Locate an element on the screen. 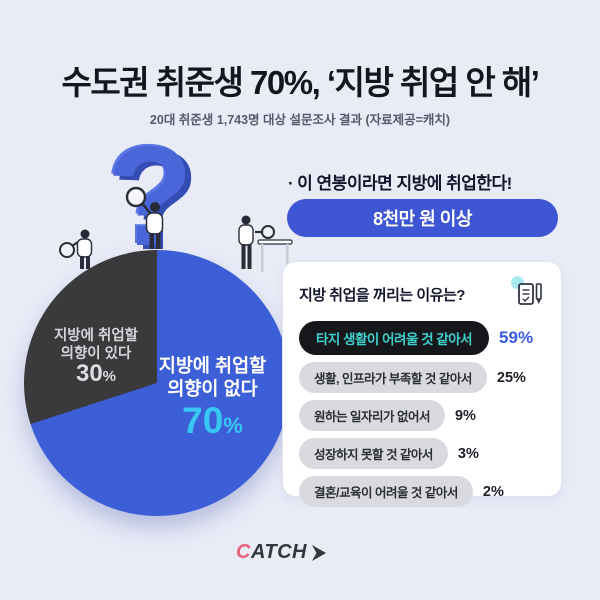 This screenshot has width=600, height=600. reason-pill: 원하는 일자리가 없어서 is located at coordinates (372, 415).